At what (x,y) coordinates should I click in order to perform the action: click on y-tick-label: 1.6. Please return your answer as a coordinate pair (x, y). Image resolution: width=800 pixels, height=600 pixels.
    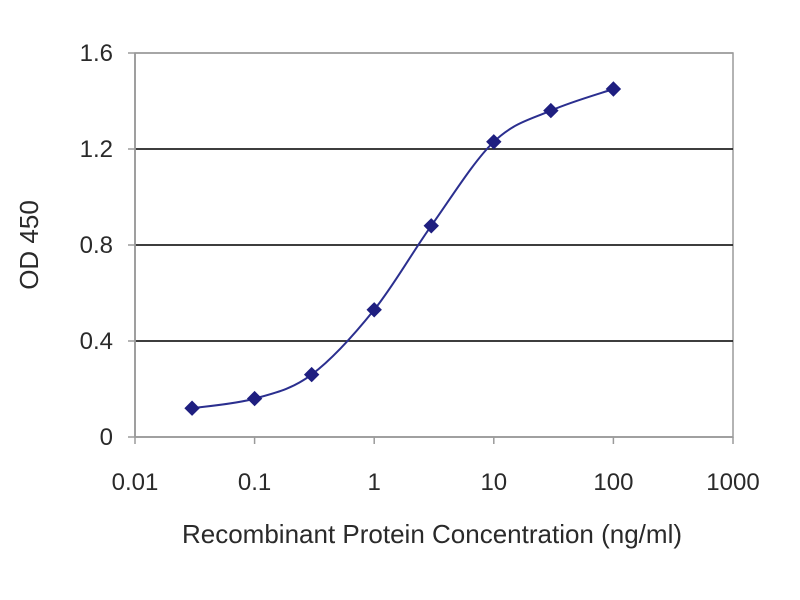
    Looking at the image, I should click on (96, 53).